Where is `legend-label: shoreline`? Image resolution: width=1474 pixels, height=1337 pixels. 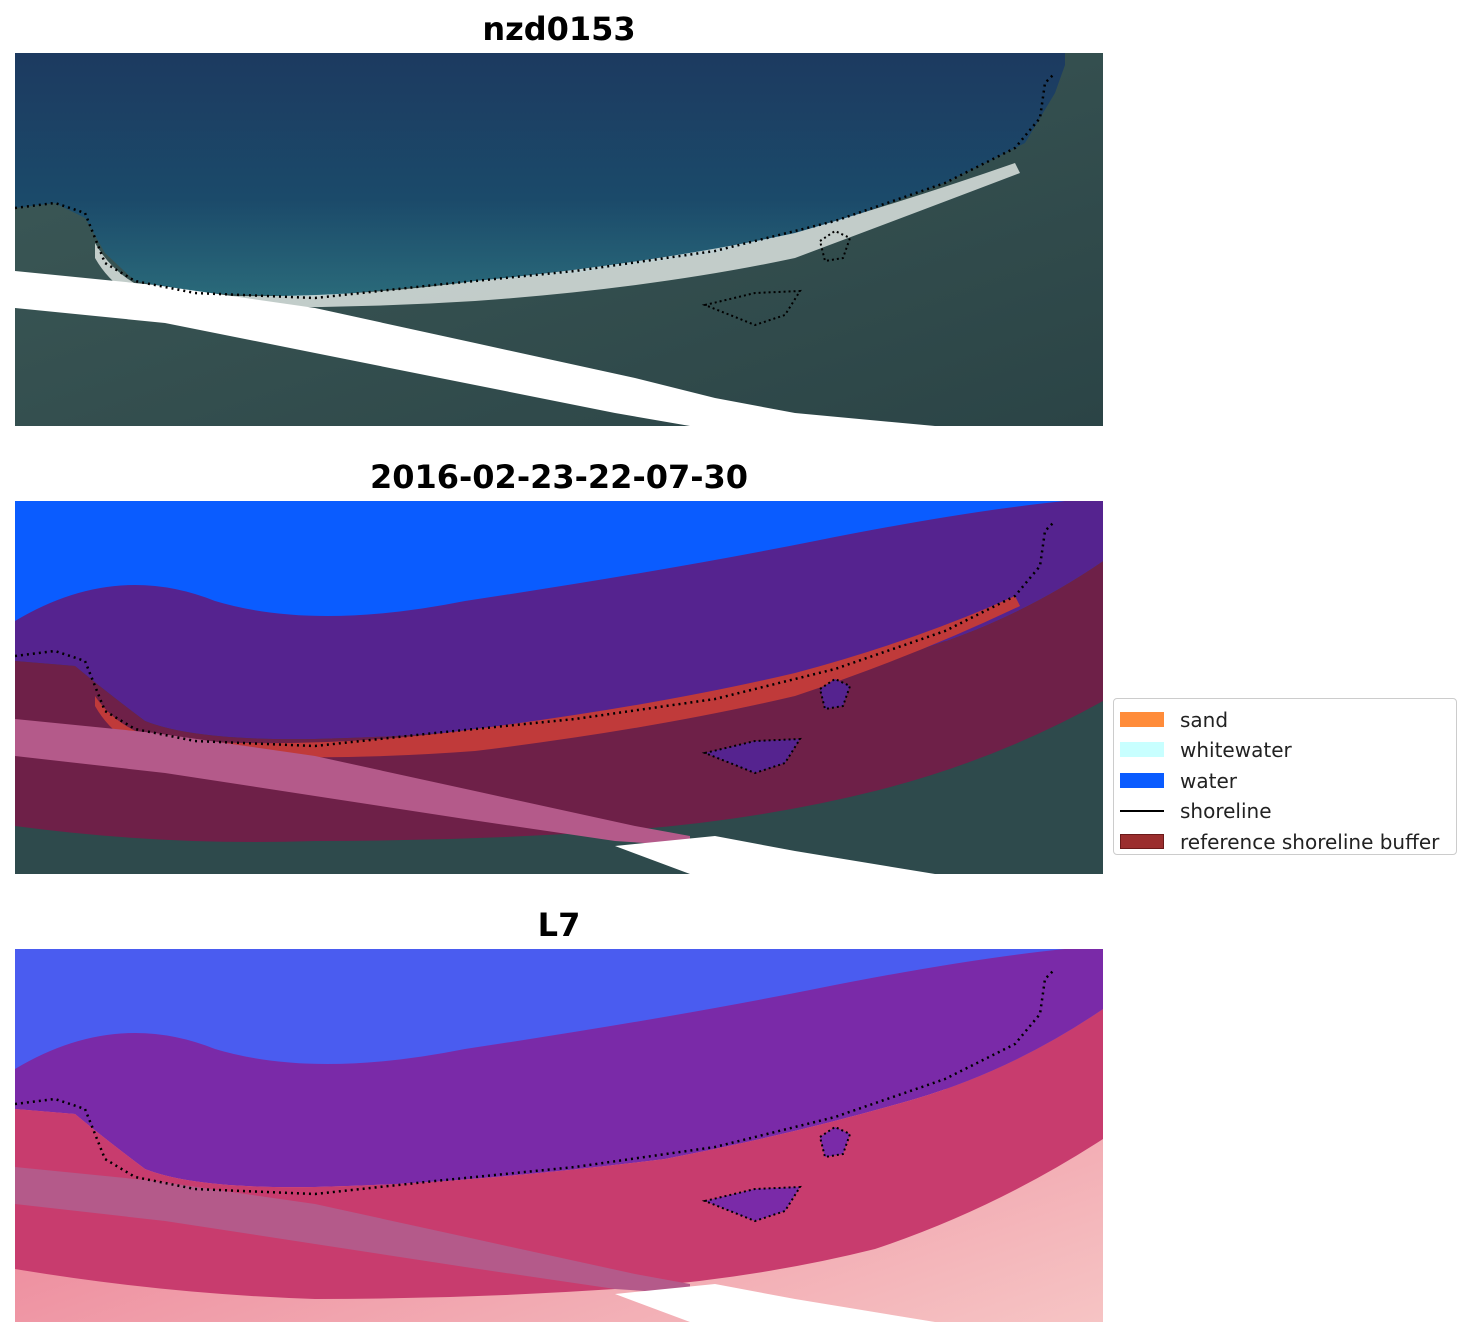
legend-label: shoreline is located at coordinates (1226, 811).